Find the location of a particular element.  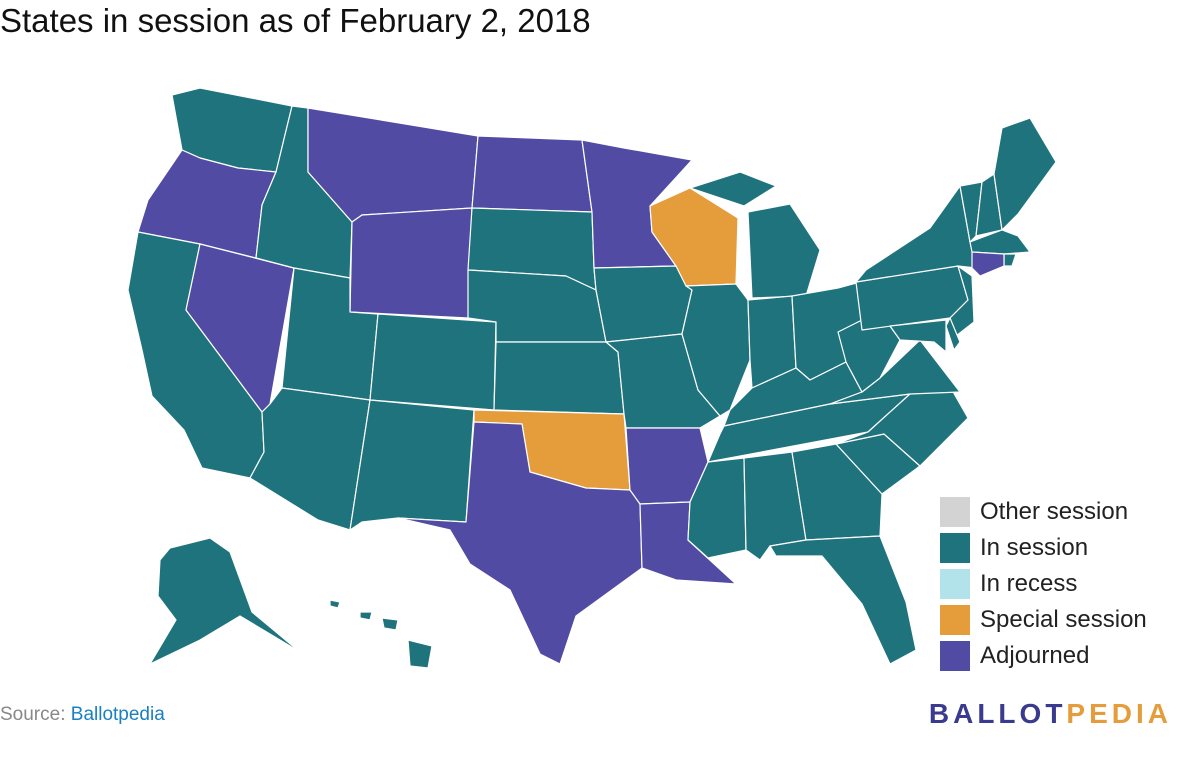

state-connecticut is located at coordinates (988, 264).